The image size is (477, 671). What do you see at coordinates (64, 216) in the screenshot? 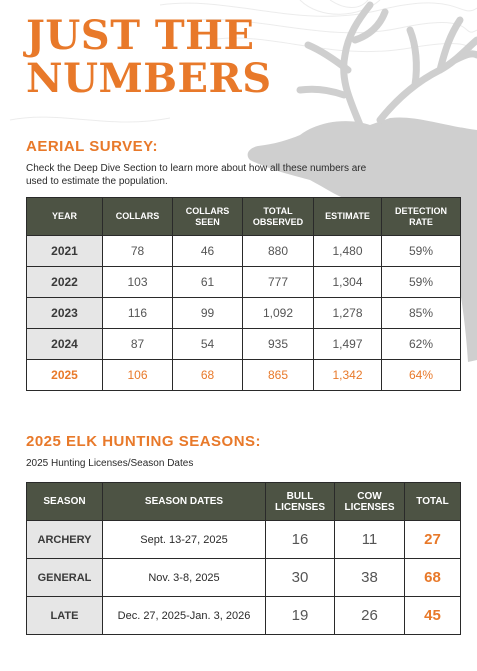
I see `column-header-year: YEAR` at bounding box center [64, 216].